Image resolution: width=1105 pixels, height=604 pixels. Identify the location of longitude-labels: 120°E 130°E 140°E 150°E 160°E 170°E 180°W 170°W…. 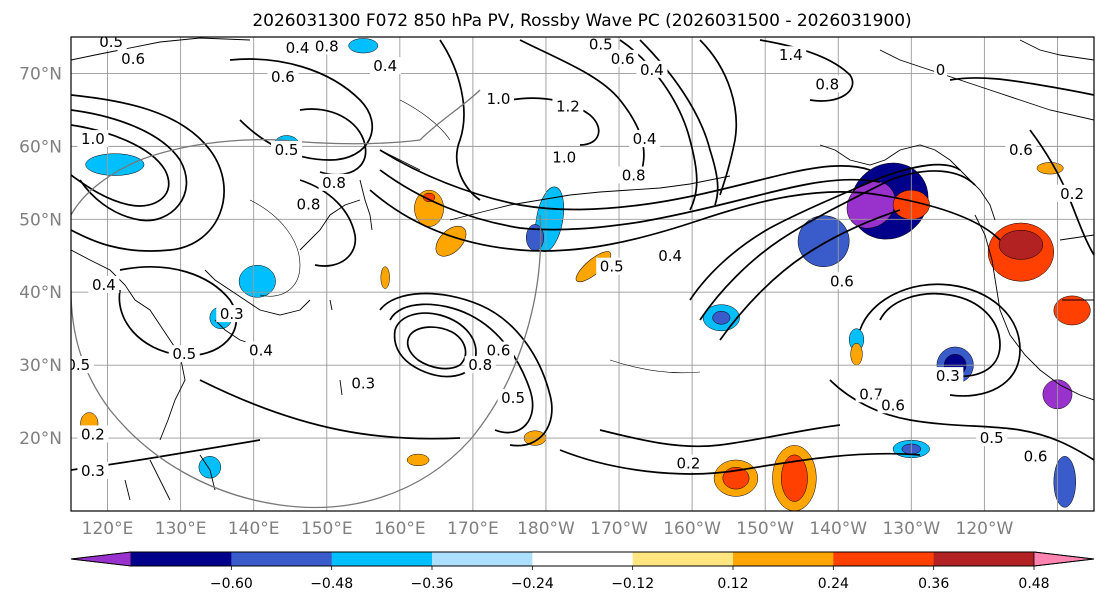
(548, 529).